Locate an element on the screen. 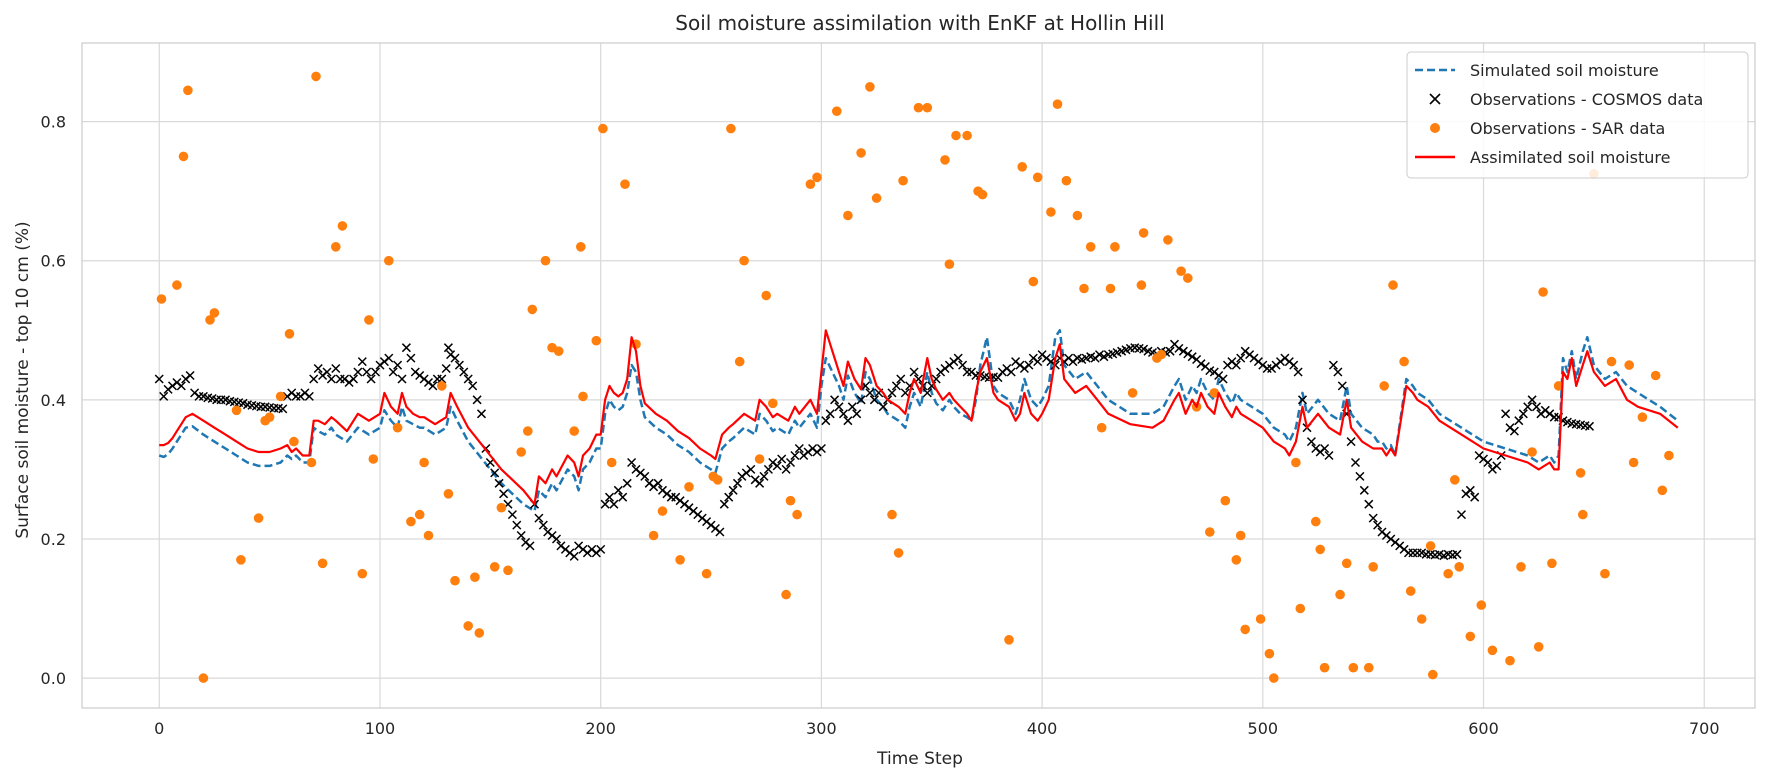  x-tick-label: 600 is located at coordinates (1483, 728).